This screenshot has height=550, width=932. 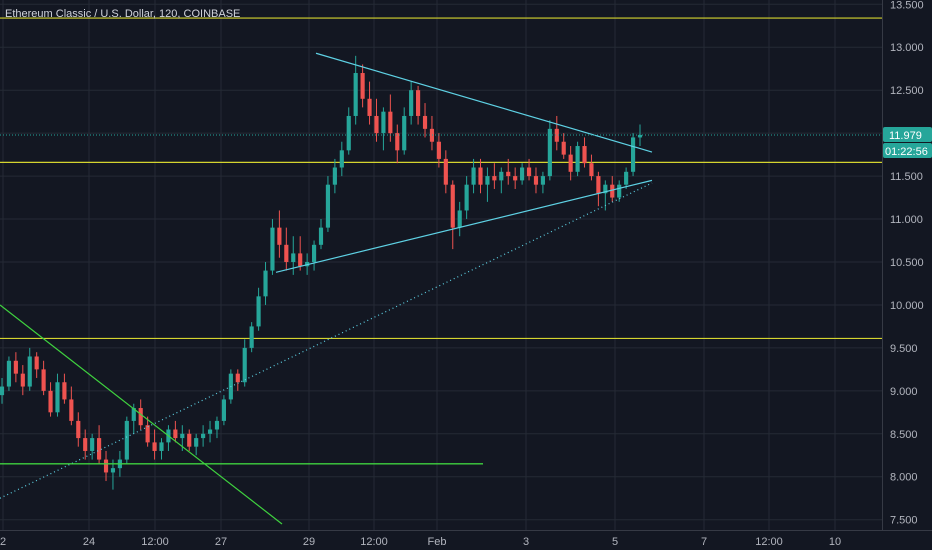 I want to click on countdown-badge: 01:22:56, so click(x=907, y=150).